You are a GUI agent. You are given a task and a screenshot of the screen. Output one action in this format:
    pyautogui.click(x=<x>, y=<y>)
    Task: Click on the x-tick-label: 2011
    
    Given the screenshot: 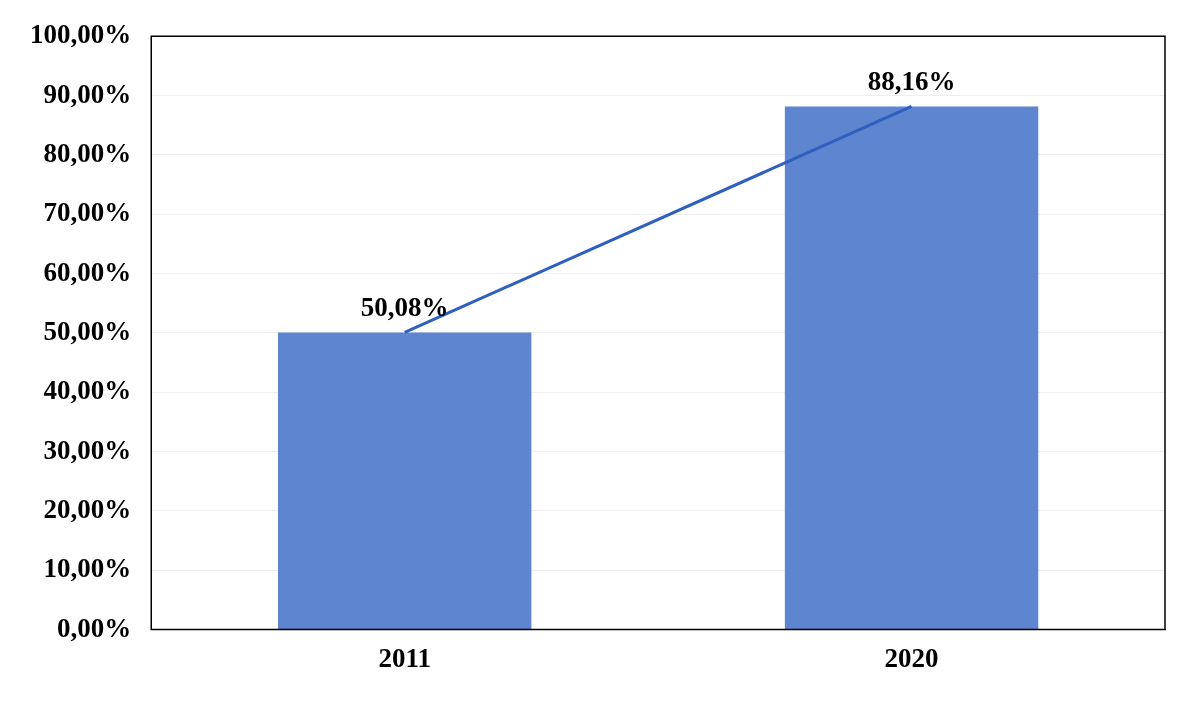 What is the action you would take?
    pyautogui.click(x=404, y=657)
    